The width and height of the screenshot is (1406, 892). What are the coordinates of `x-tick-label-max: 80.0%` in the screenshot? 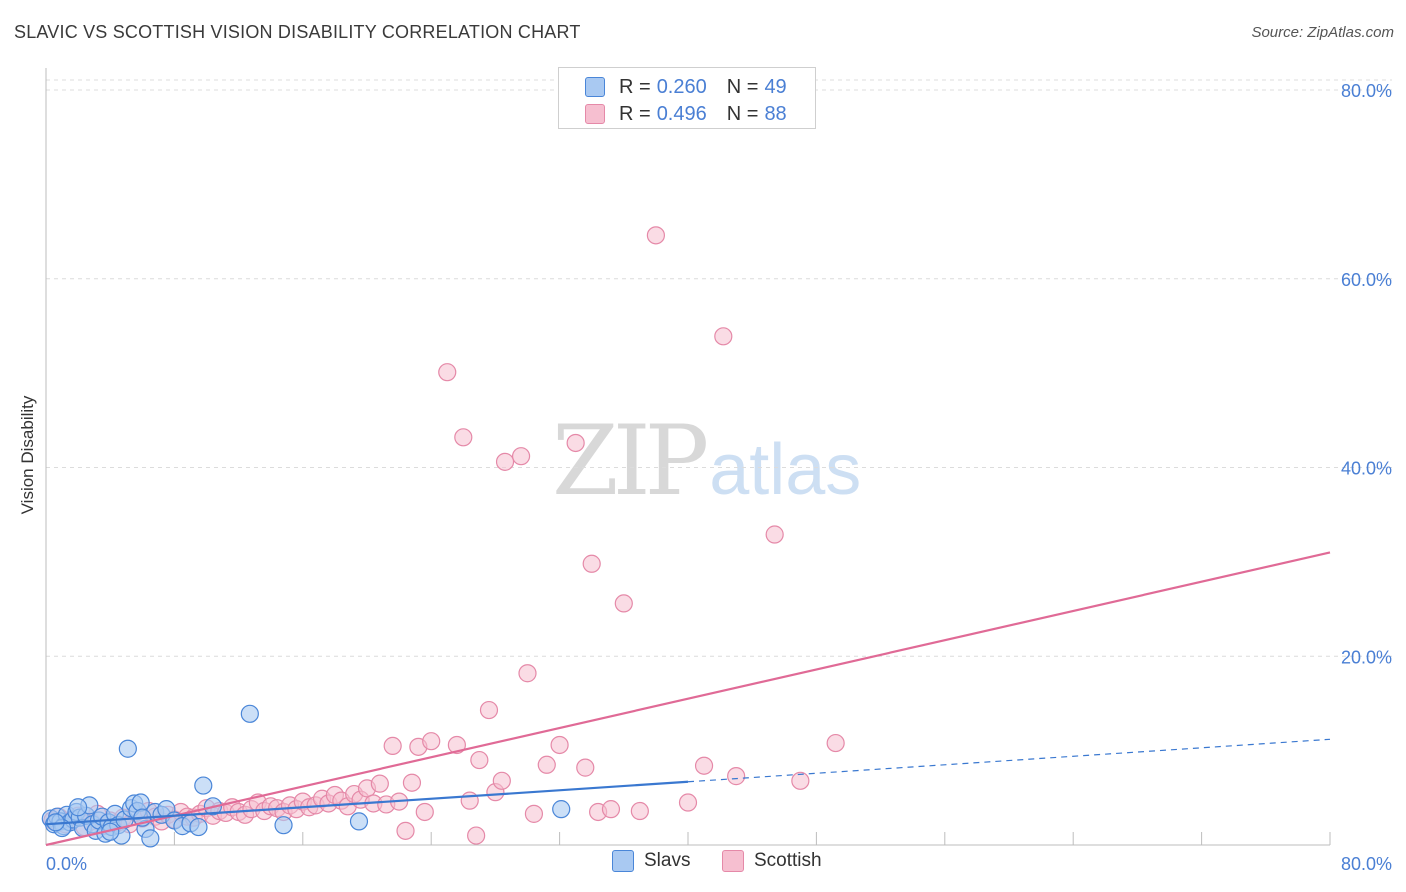 It's located at (1366, 864).